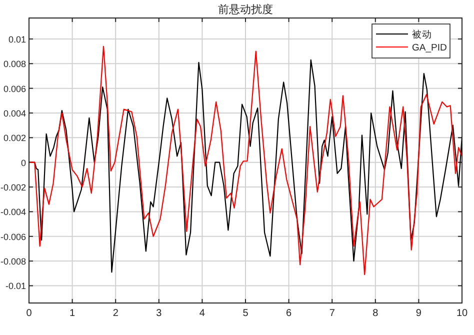 This screenshot has height=335, width=474. Describe the element at coordinates (73, 313) in the screenshot. I see `x-tick-label: 1` at that location.